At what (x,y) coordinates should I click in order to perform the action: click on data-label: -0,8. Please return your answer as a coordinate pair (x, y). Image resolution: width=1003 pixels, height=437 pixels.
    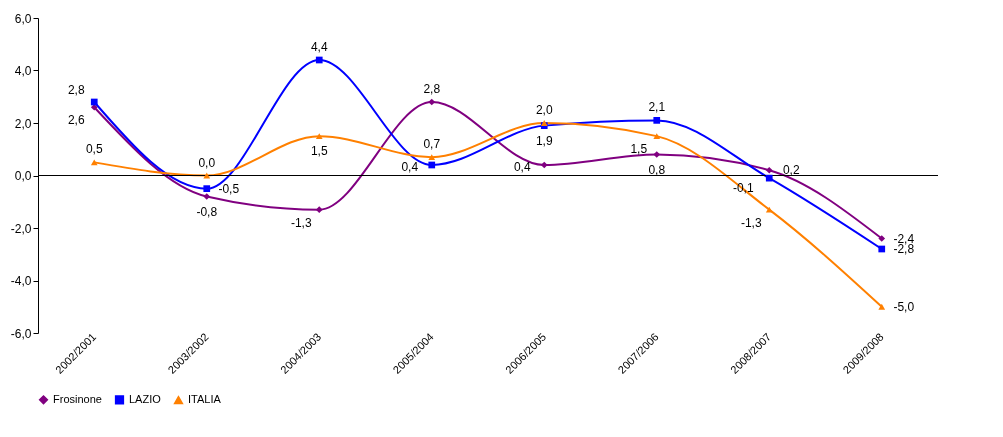
    Looking at the image, I should click on (207, 211).